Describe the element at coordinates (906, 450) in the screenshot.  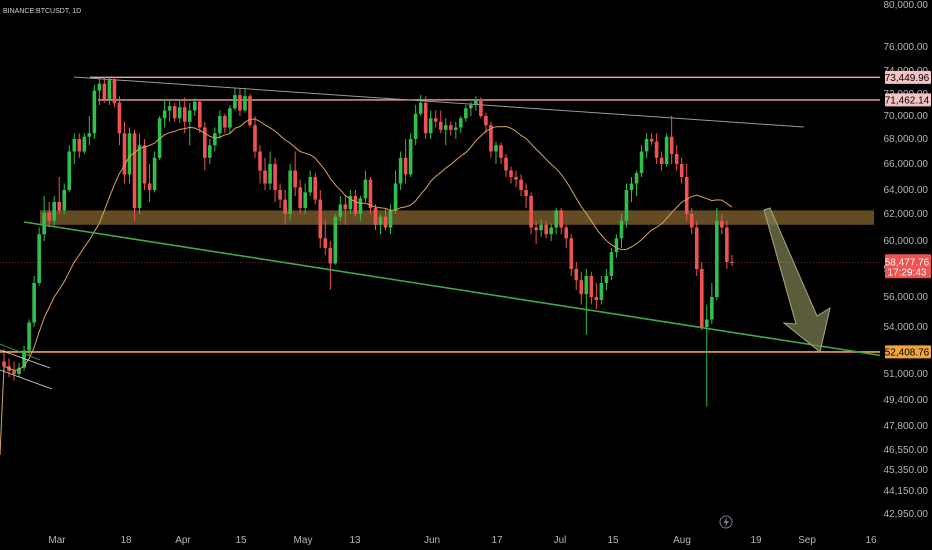
I see `price-axis-tick: 46,550.00` at that location.